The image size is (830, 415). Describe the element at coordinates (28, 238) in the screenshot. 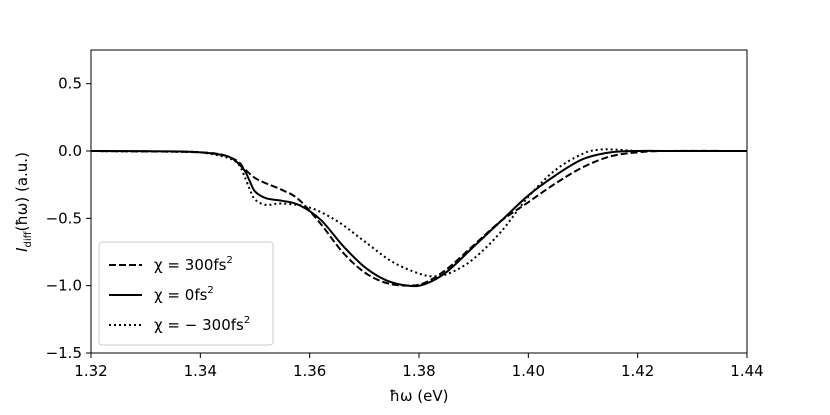

I see `y-axis-label-sub: diff` at that location.